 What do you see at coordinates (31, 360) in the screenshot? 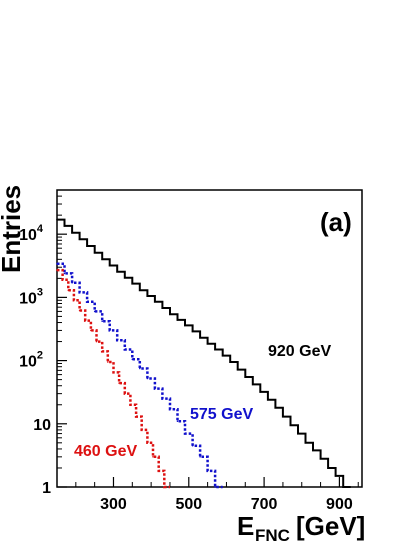
I see `y-tick-label: 10²` at bounding box center [31, 360].